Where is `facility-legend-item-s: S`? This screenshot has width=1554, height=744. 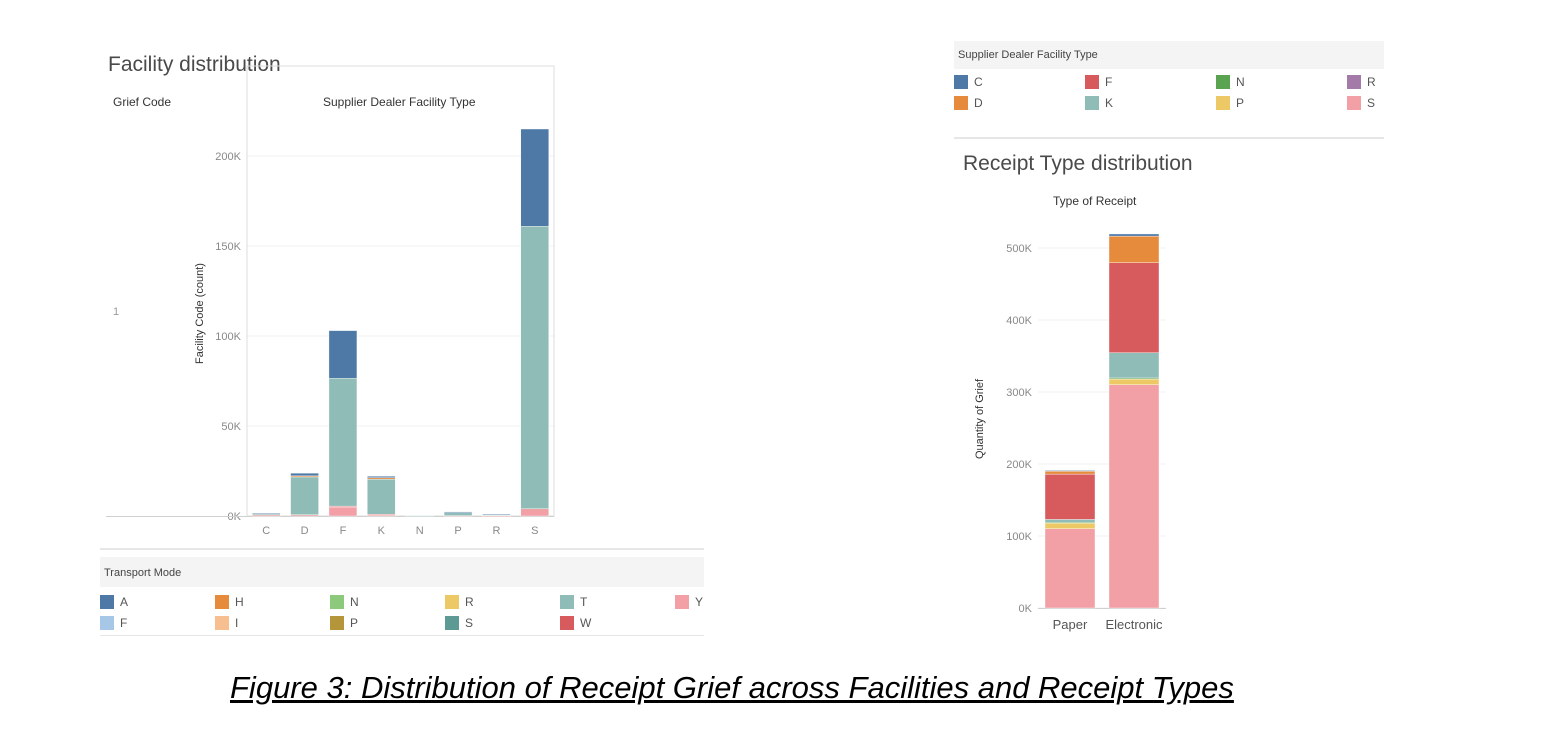 facility-legend-item-s: S is located at coordinates (1412, 102).